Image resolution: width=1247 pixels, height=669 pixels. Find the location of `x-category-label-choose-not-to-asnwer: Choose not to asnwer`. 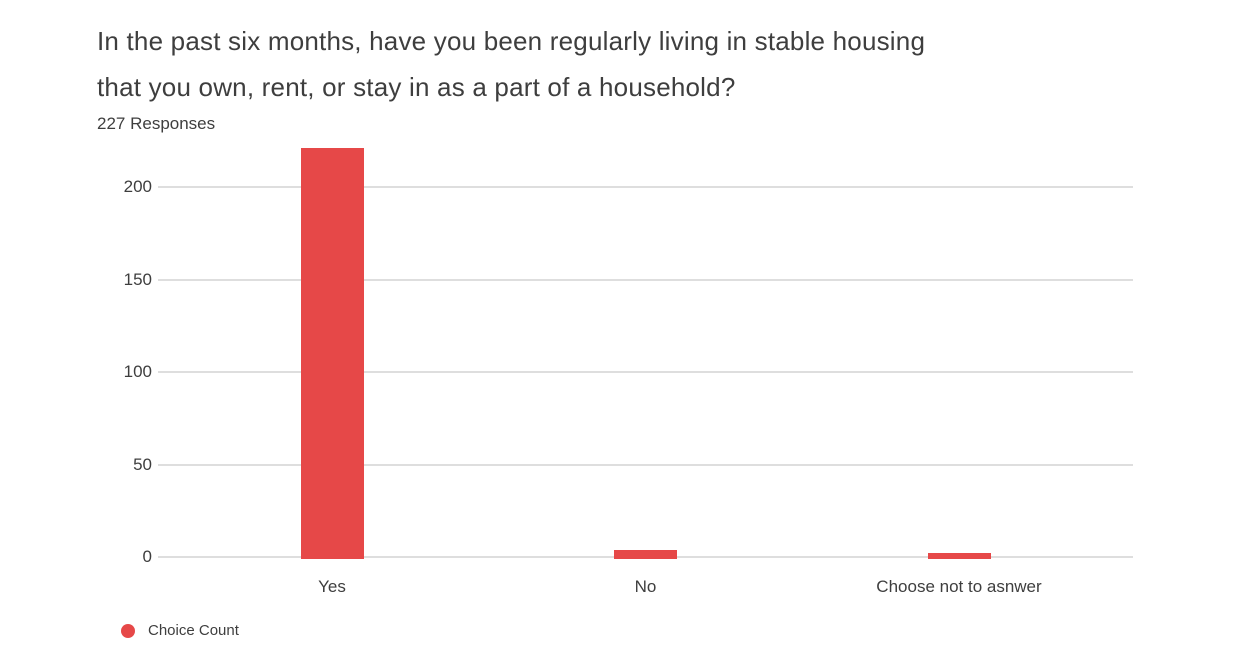

x-category-label-choose-not-to-asnwer: Choose not to asnwer is located at coordinates (959, 586).